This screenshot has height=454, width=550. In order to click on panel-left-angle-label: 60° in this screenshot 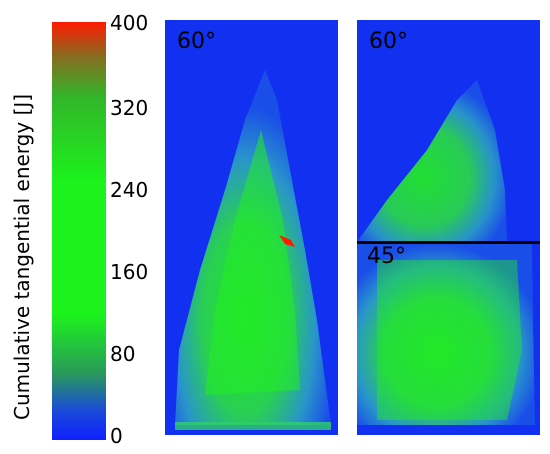, I will do `click(196, 41)`.